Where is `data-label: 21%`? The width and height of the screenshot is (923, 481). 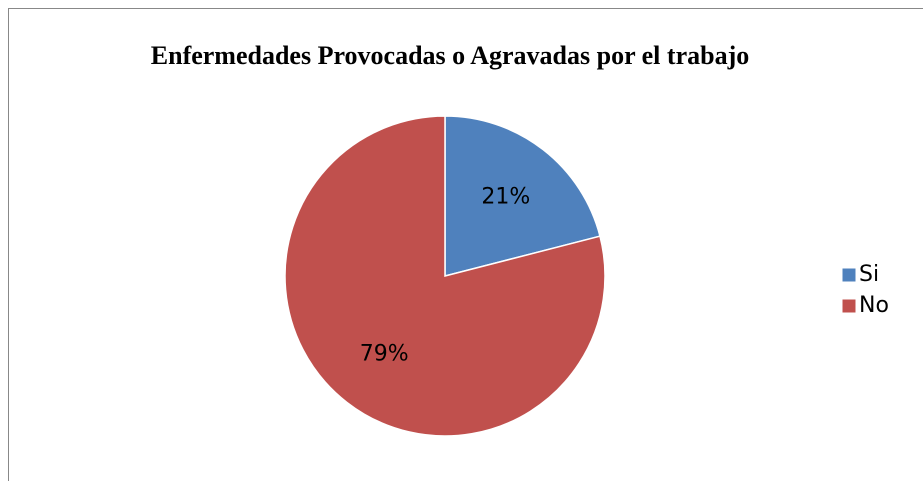 data-label: 21% is located at coordinates (505, 197).